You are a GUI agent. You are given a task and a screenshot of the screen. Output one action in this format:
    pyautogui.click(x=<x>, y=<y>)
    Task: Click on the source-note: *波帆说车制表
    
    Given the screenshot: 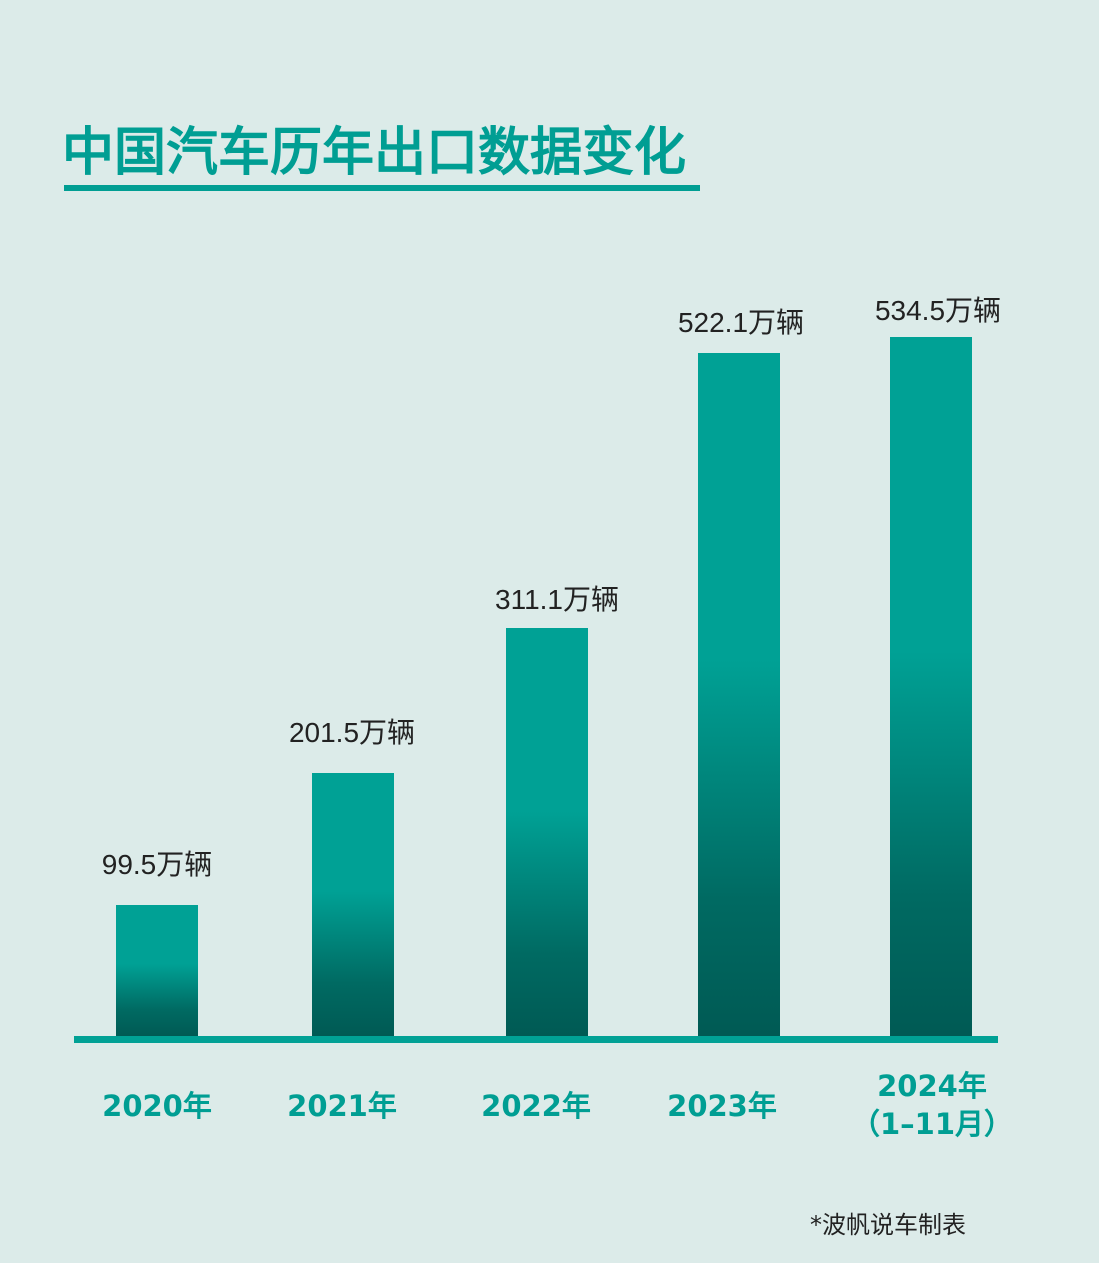 What is the action you would take?
    pyautogui.click(x=888, y=1225)
    